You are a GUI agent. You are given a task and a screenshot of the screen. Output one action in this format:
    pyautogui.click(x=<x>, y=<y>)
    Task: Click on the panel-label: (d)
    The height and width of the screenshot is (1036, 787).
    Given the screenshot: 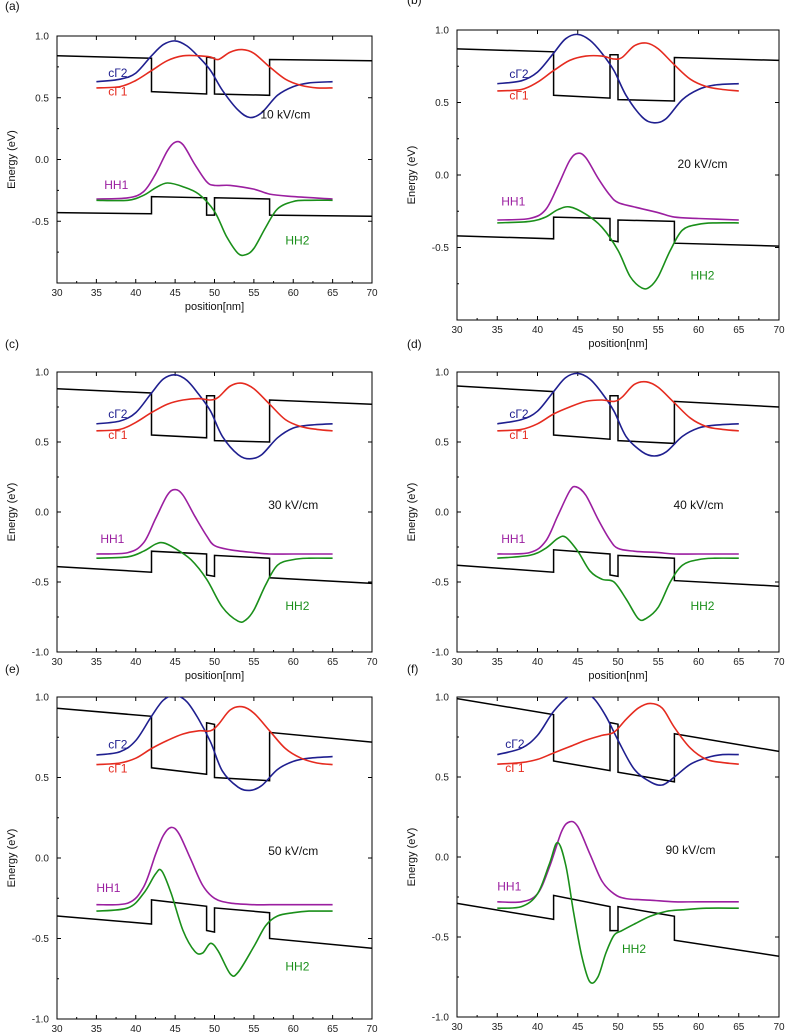 What is the action you would take?
    pyautogui.click(x=414, y=344)
    